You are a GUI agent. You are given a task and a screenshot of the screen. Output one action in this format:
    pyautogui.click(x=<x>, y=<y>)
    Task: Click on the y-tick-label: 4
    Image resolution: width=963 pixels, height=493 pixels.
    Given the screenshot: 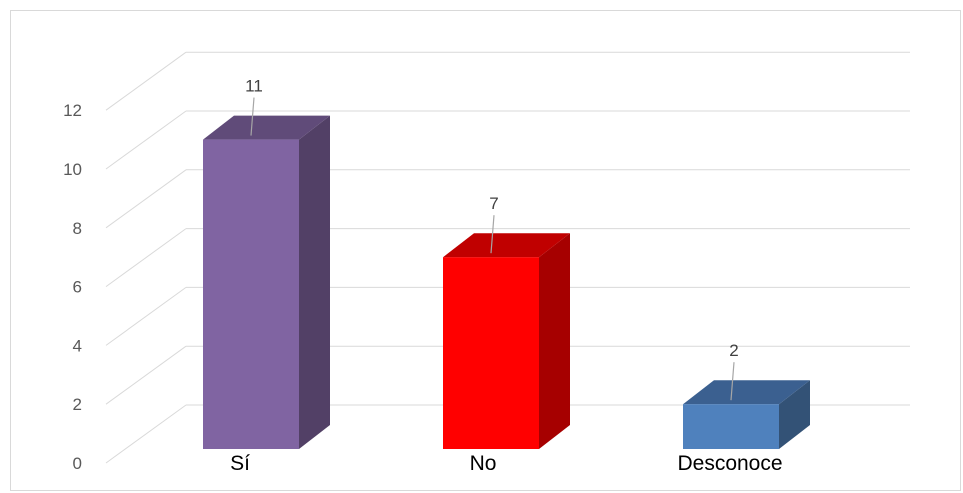 What is the action you would take?
    pyautogui.click(x=77, y=345)
    